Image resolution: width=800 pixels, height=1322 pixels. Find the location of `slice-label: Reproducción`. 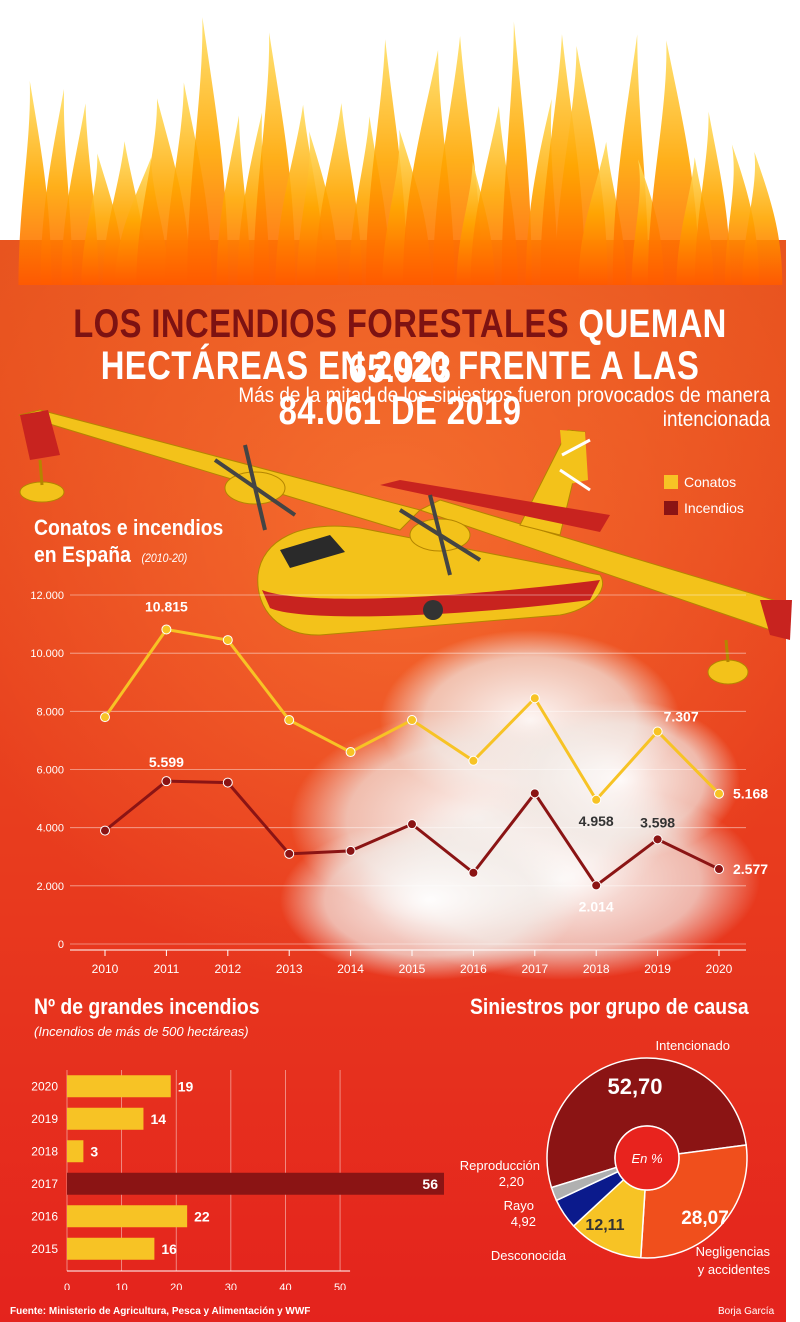

slice-label: Reproducción is located at coordinates (500, 1165).